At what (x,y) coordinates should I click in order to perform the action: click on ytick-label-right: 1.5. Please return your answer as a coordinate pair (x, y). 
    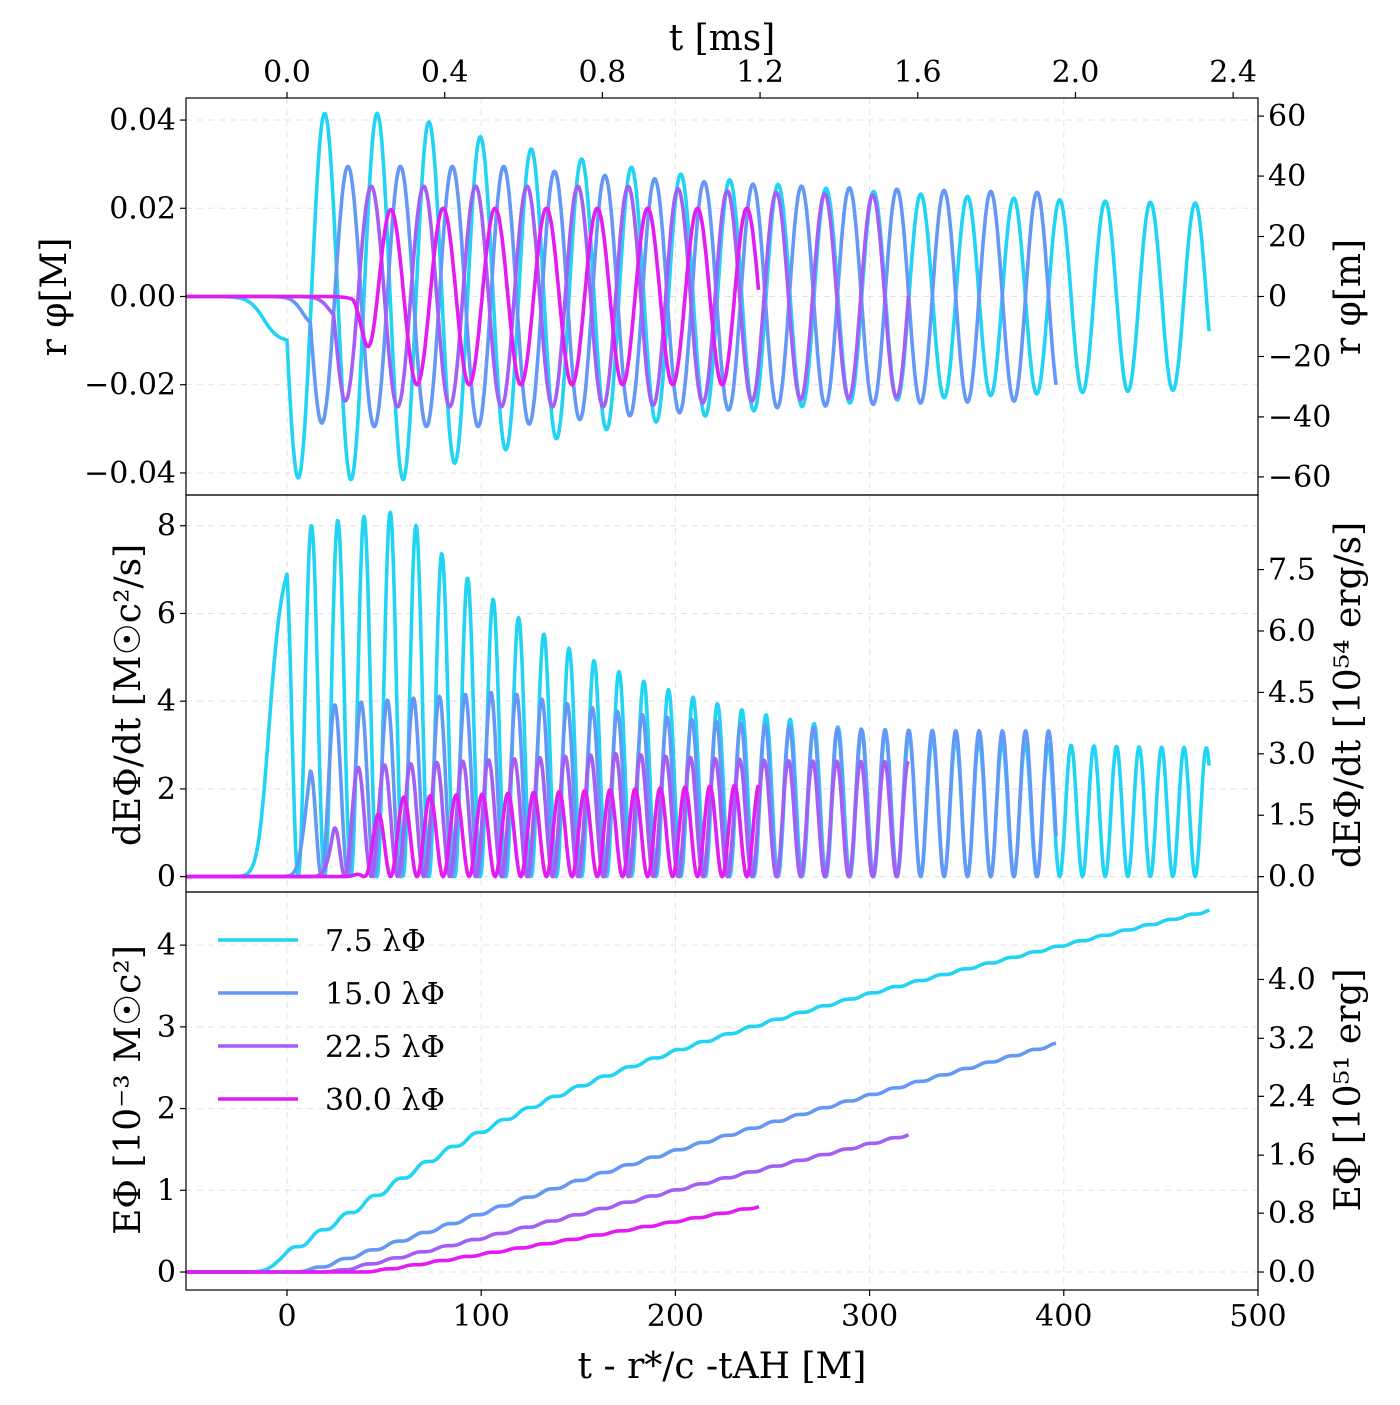
    Looking at the image, I should click on (1292, 815).